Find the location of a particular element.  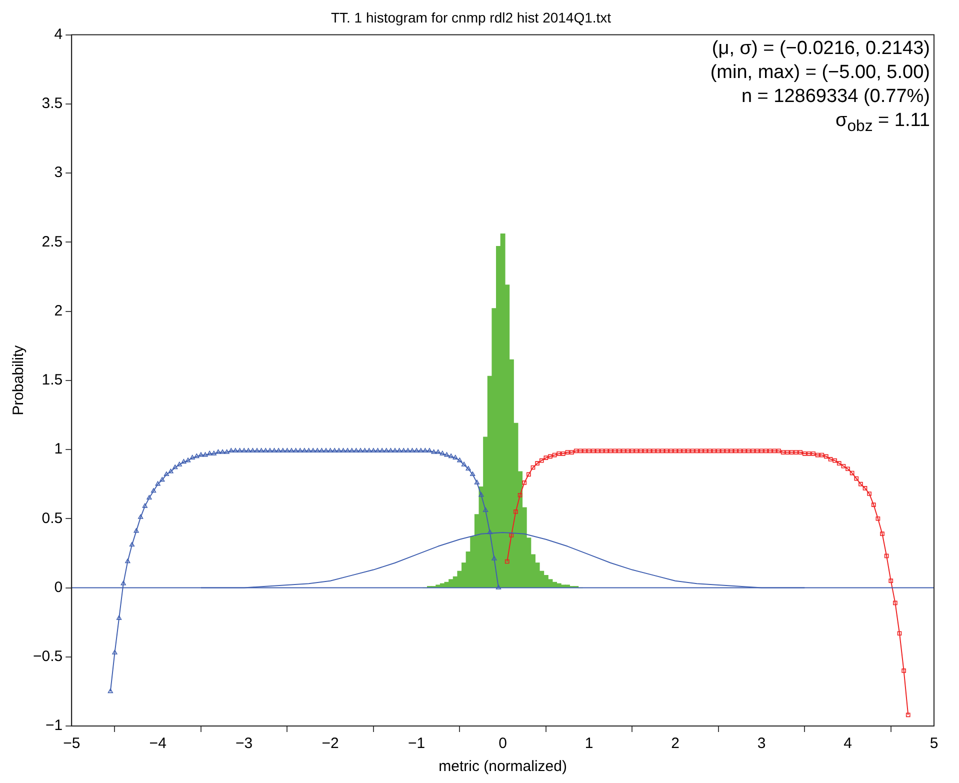

annotation: (μ, σ) = (−0.0216, 0.2143) is located at coordinates (820, 48).